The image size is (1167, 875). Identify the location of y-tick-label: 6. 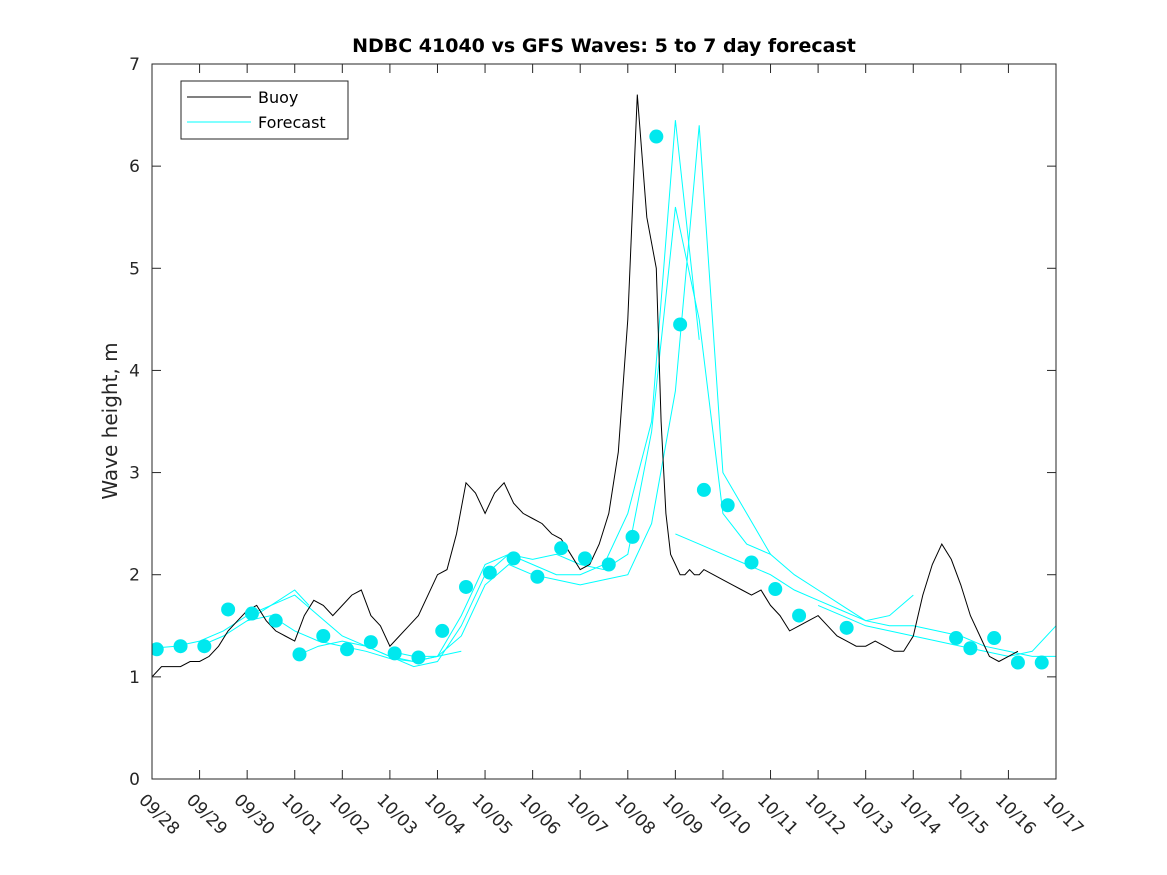
(134, 167).